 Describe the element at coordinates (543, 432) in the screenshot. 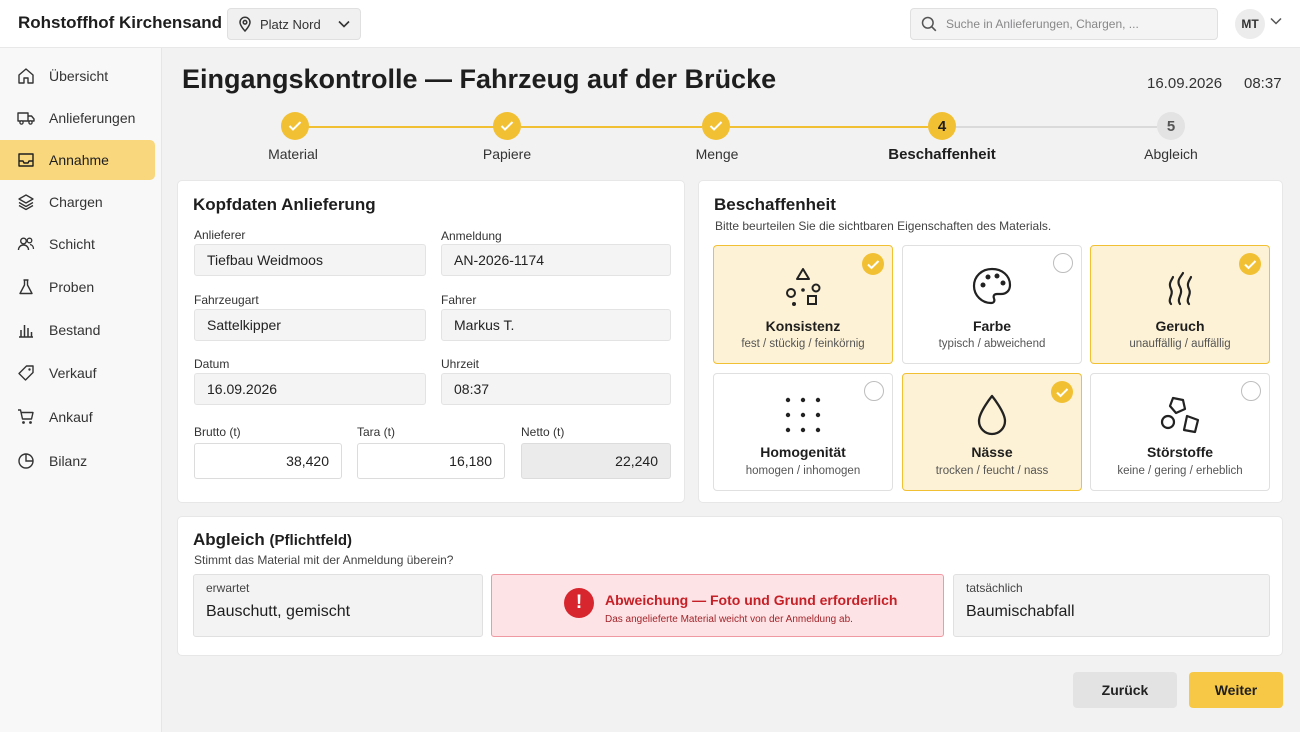

I see `netto-label: Netto (t)` at that location.